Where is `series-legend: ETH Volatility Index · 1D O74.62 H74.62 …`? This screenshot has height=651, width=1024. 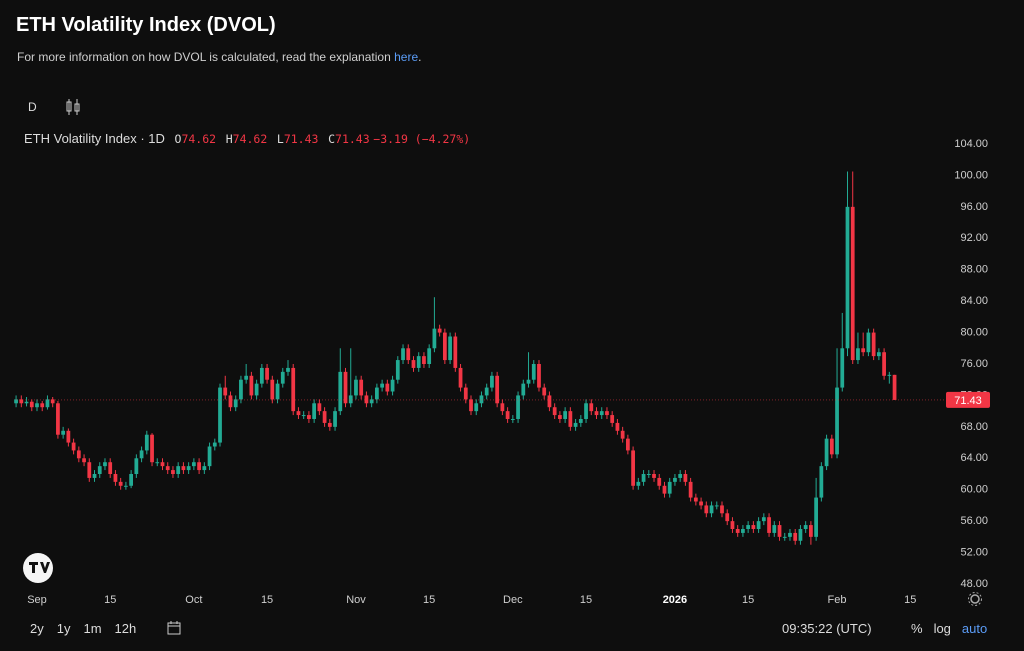
series-legend: ETH Volatility Index · 1D O74.62 H74.62 … is located at coordinates (247, 138).